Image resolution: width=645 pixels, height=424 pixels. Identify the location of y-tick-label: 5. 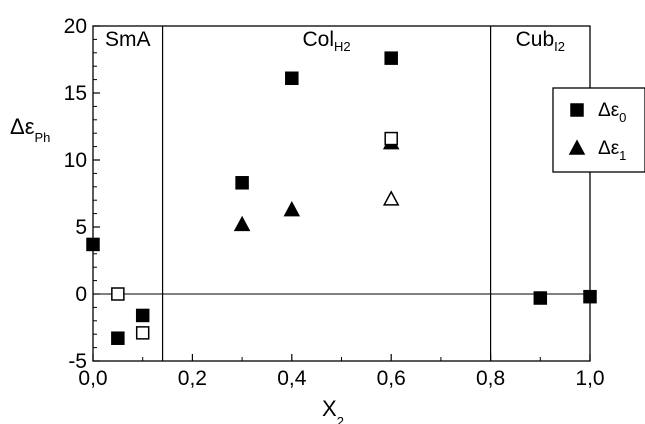
(81, 227).